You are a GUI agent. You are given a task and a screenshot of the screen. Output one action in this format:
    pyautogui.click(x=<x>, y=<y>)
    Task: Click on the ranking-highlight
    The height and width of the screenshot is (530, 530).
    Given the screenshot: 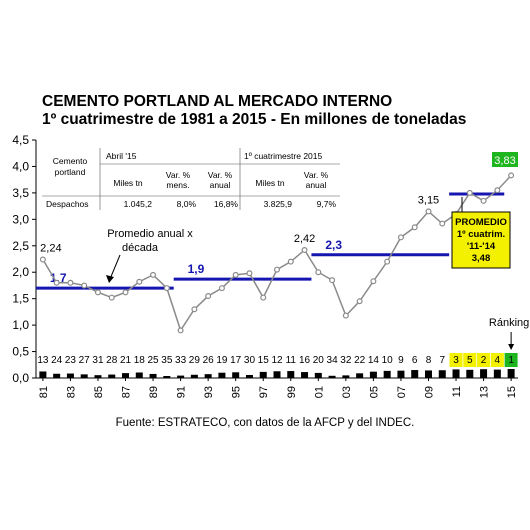 What is the action you would take?
    pyautogui.click(x=511, y=360)
    